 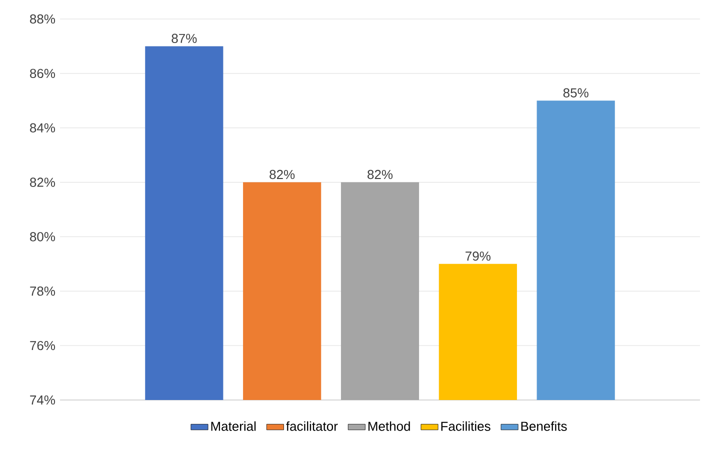 I want to click on legend-label: facilitator, so click(x=312, y=426).